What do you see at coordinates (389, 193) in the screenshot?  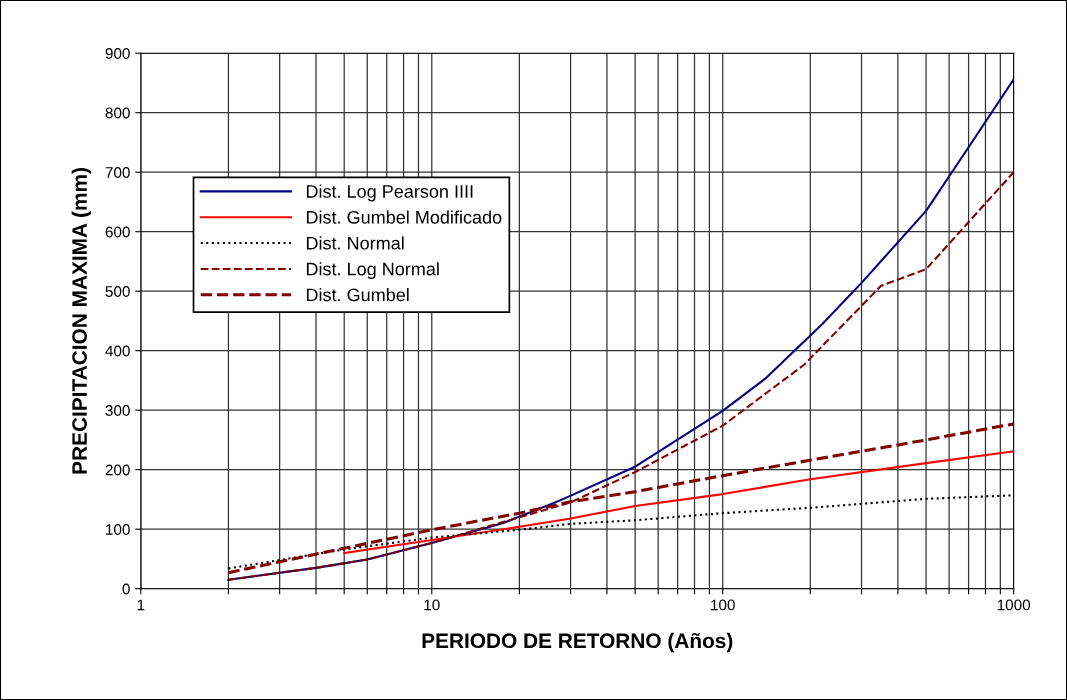 I see `legend-label: Dist. Log Pearson IIII` at bounding box center [389, 193].